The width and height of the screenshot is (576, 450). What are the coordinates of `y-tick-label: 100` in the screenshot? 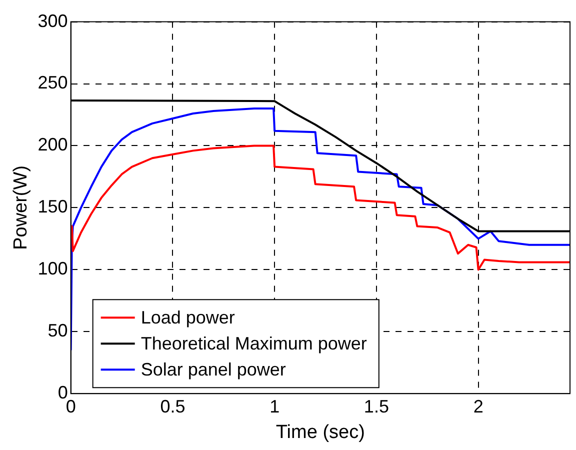 It's located at (53, 268).